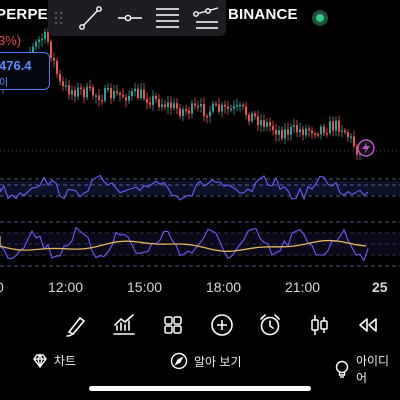  What do you see at coordinates (303, 287) in the screenshot?
I see `time-label: 21:00` at bounding box center [303, 287].